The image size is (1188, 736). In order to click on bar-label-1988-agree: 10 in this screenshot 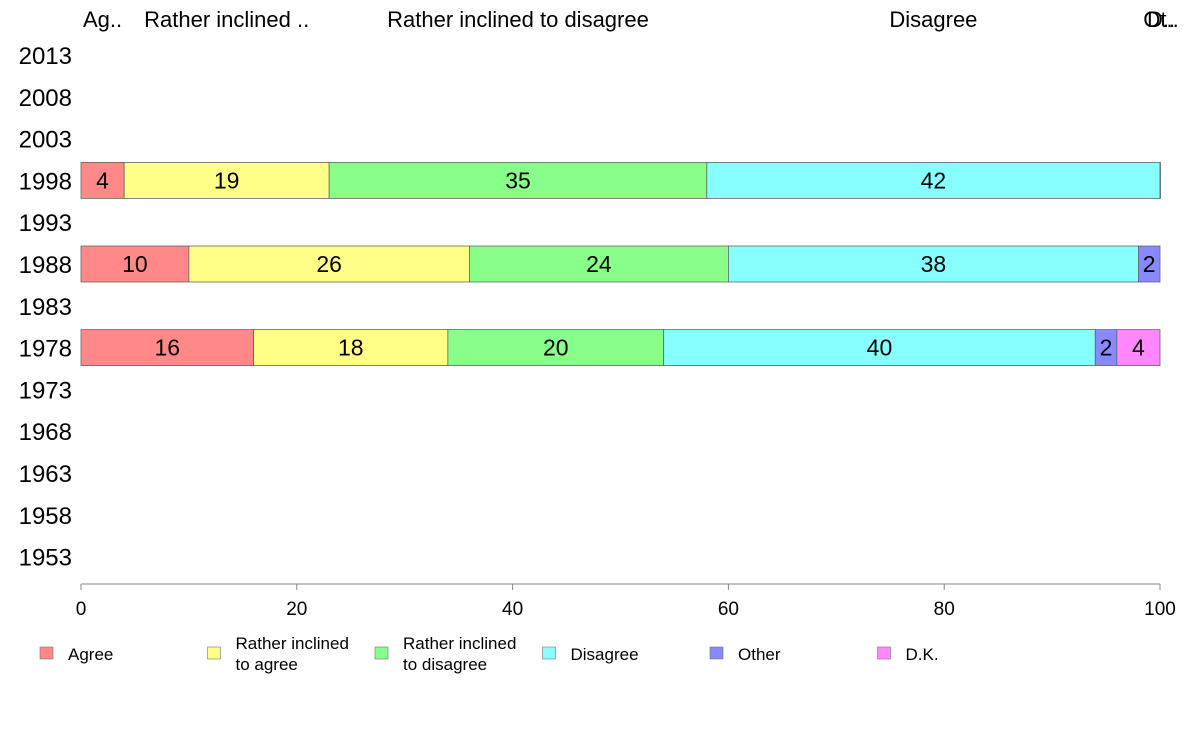, I will do `click(135, 264)`.